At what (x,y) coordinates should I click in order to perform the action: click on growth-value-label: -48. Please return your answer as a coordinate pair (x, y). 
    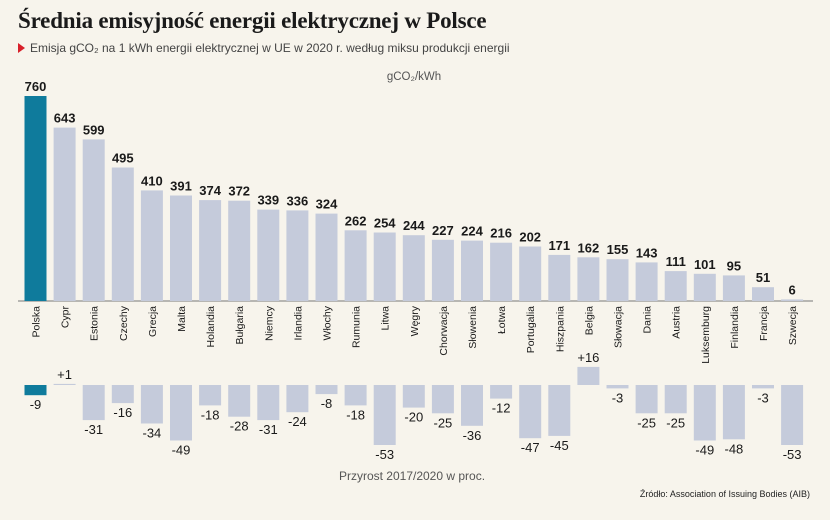
    Looking at the image, I should click on (734, 448).